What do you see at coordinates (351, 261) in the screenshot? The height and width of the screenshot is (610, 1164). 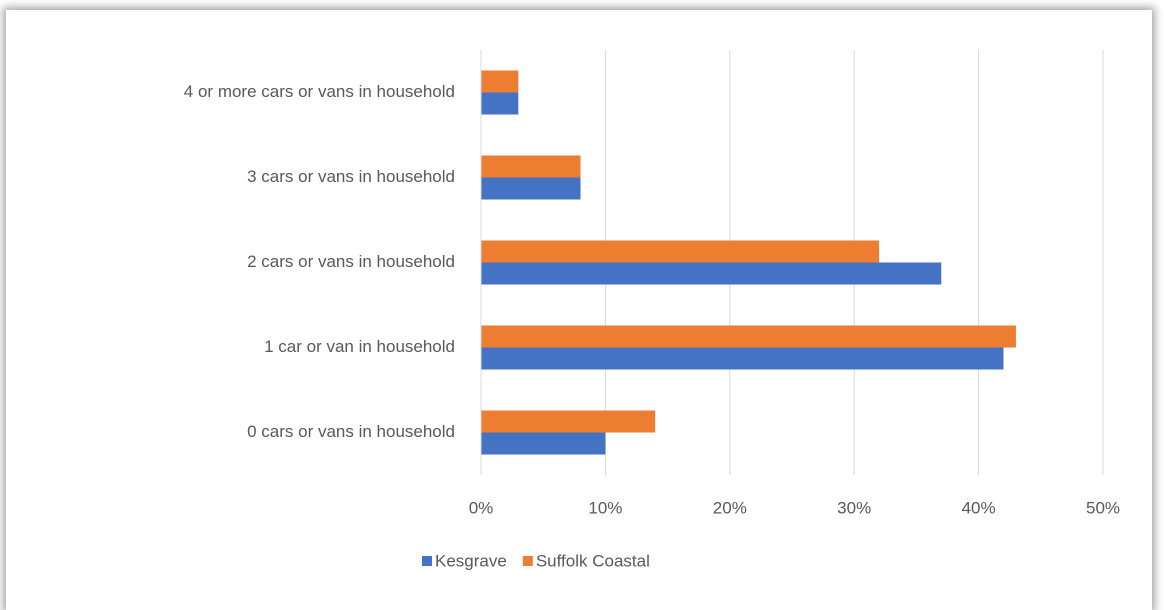 I see `y-tick-label: 2 cars or vans in household` at bounding box center [351, 261].